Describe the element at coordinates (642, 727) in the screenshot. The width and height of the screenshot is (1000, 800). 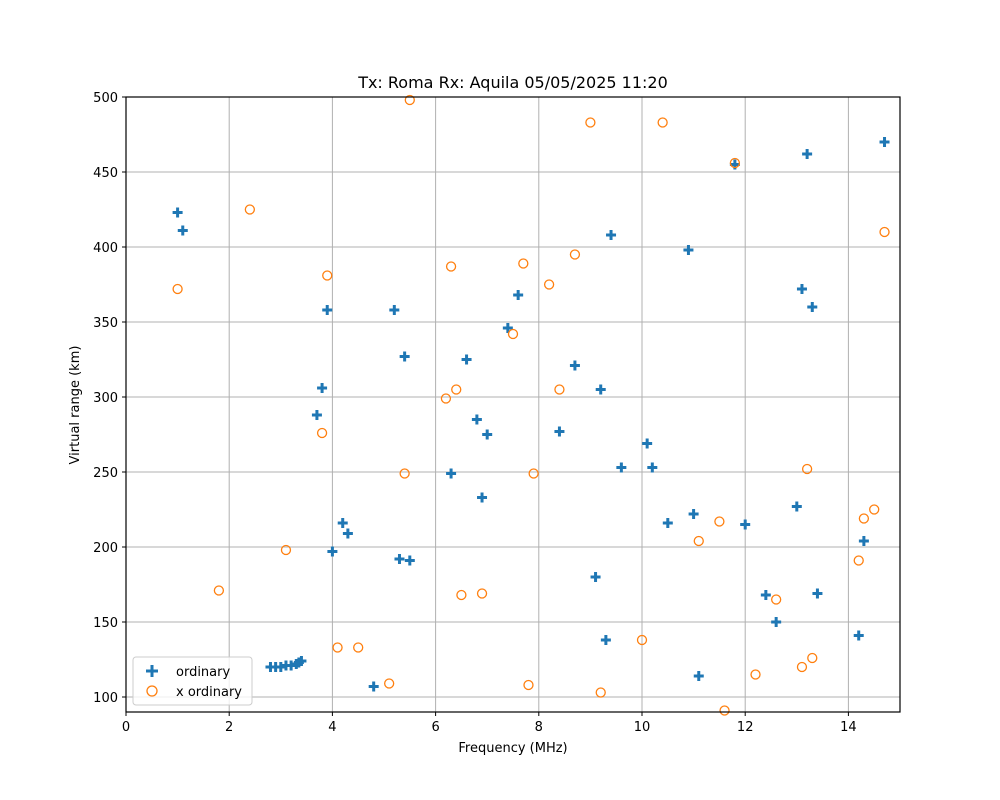
I see `x-tick-label: 10` at that location.